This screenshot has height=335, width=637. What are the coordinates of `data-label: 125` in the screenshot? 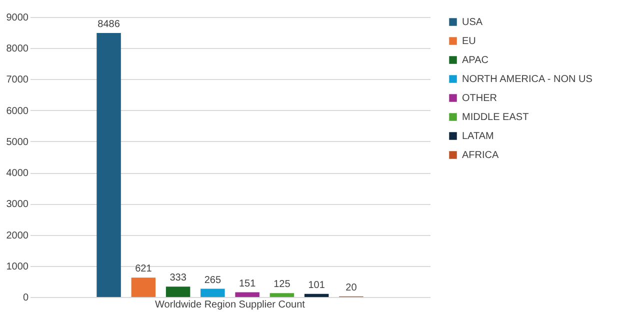 It's located at (282, 284).